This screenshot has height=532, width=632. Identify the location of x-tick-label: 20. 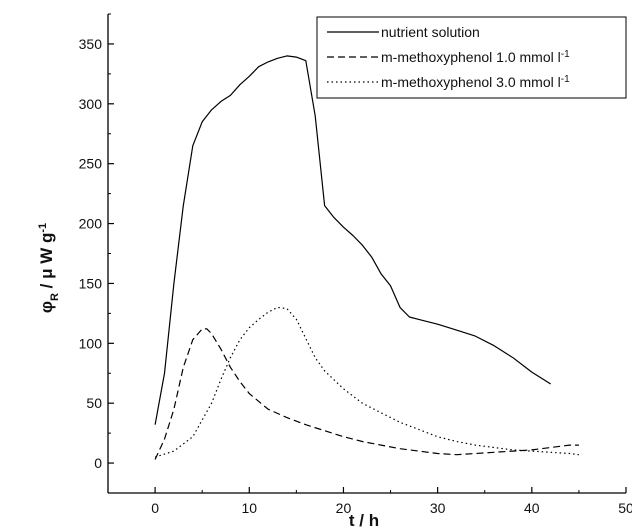
(344, 508).